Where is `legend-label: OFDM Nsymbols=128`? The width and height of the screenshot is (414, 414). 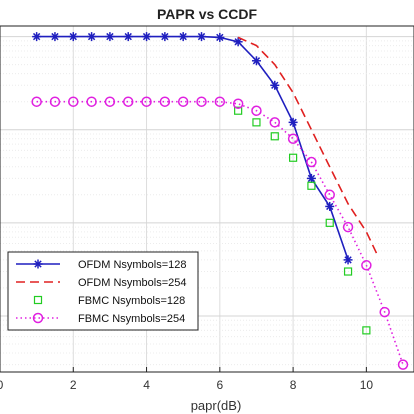
legend-label: OFDM Nsymbols=128 is located at coordinates (132, 265).